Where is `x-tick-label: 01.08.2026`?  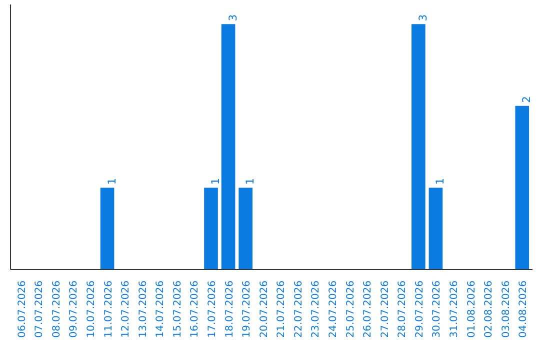 x-tick-label: 01.08.2026 is located at coordinates (472, 309).